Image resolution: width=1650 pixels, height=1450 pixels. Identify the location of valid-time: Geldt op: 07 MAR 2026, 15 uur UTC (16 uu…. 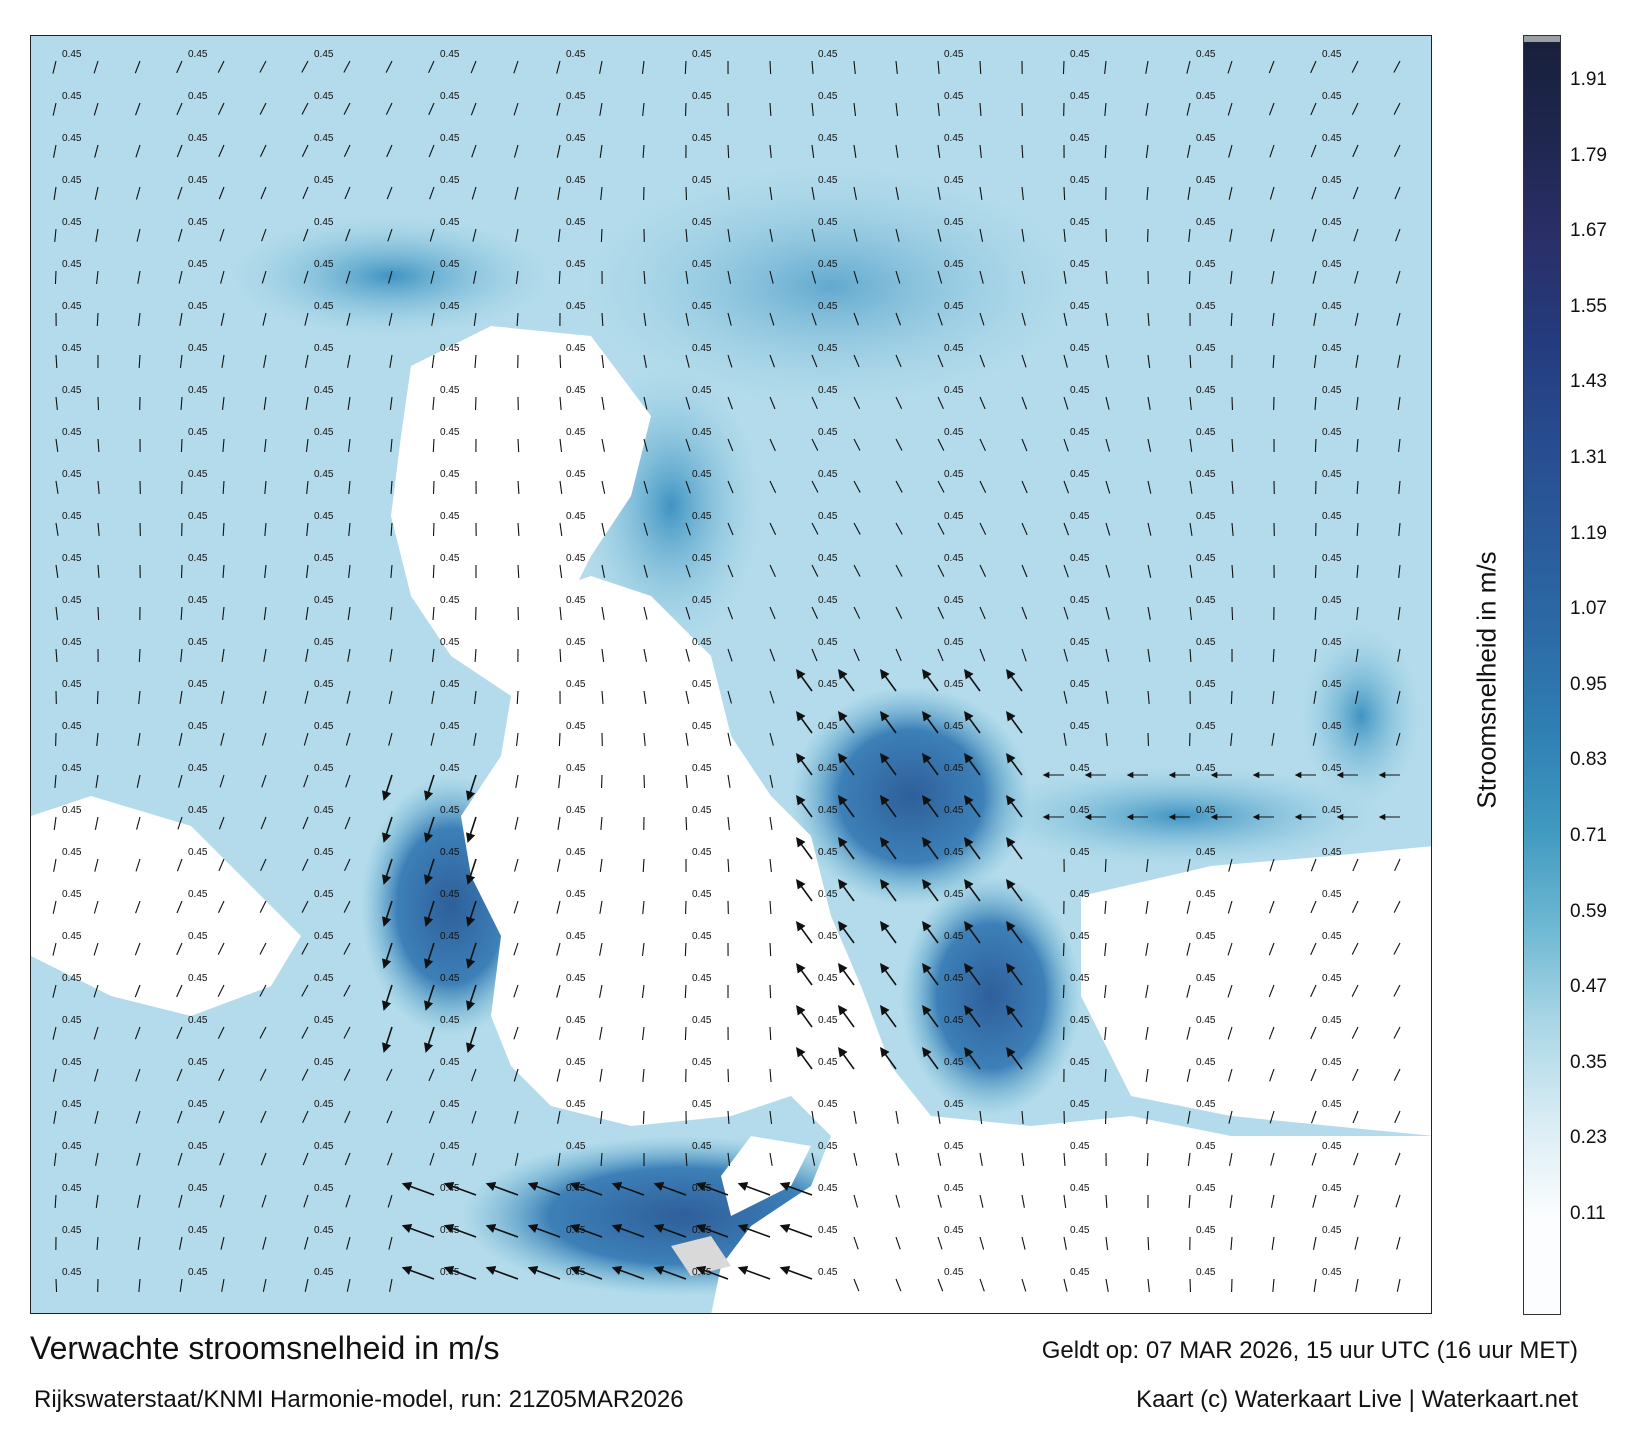
(1309, 1350).